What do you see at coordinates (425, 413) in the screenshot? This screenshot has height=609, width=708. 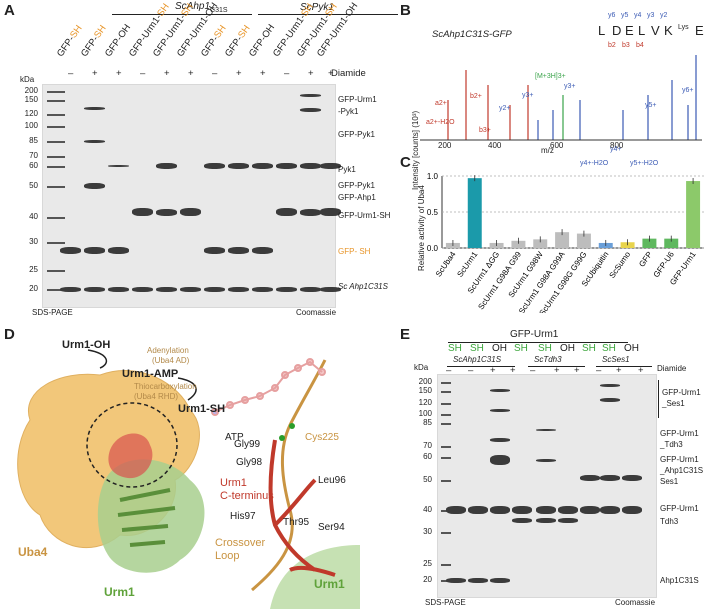 I see `panel-e-marker-label: 100` at bounding box center [425, 413].